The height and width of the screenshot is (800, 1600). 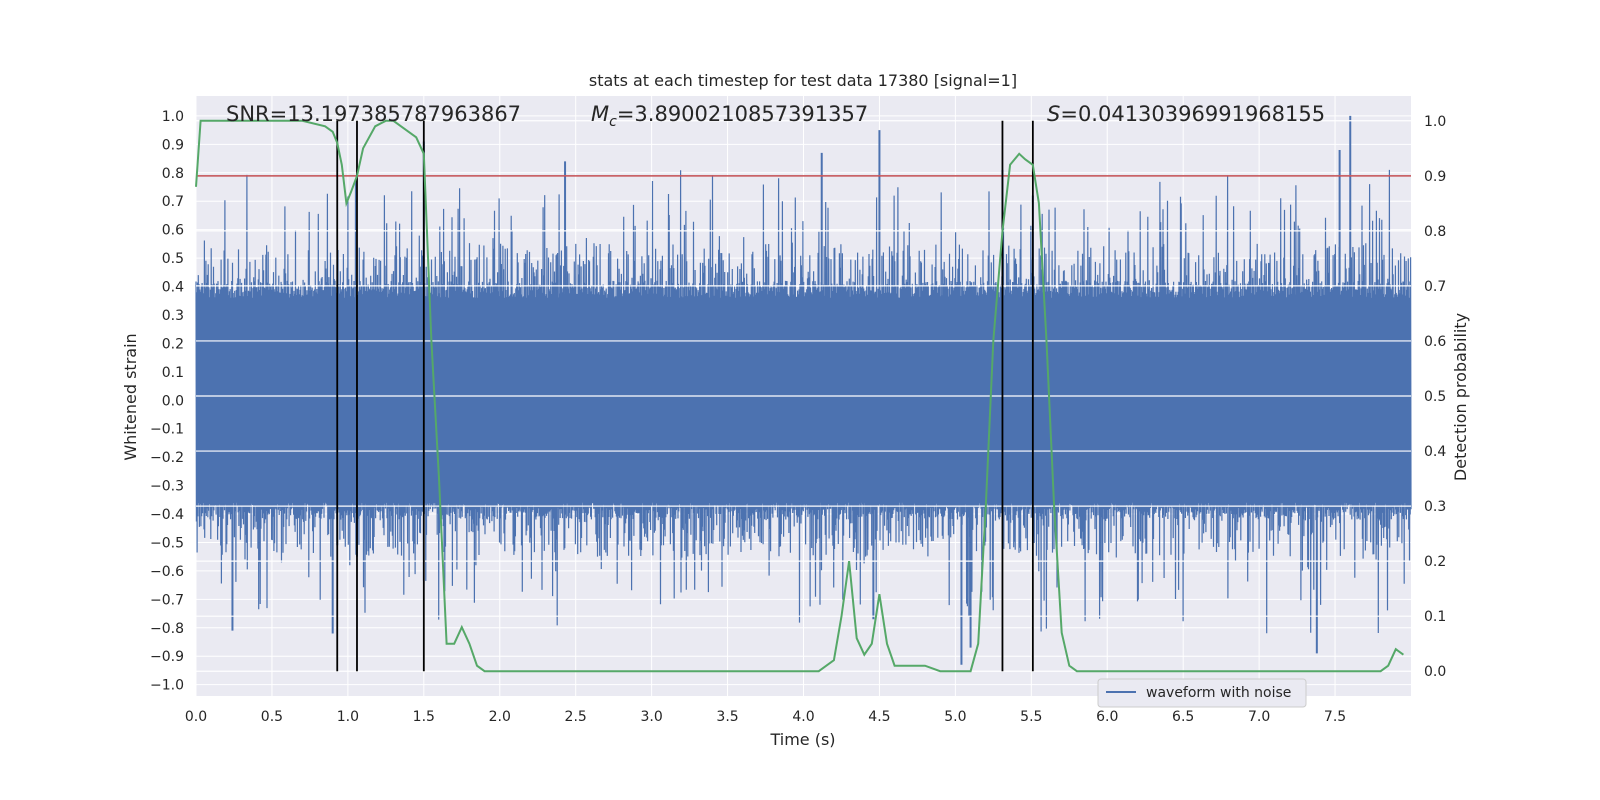 What do you see at coordinates (167, 487) in the screenshot?
I see `y-tick-label: −0.3` at bounding box center [167, 487].